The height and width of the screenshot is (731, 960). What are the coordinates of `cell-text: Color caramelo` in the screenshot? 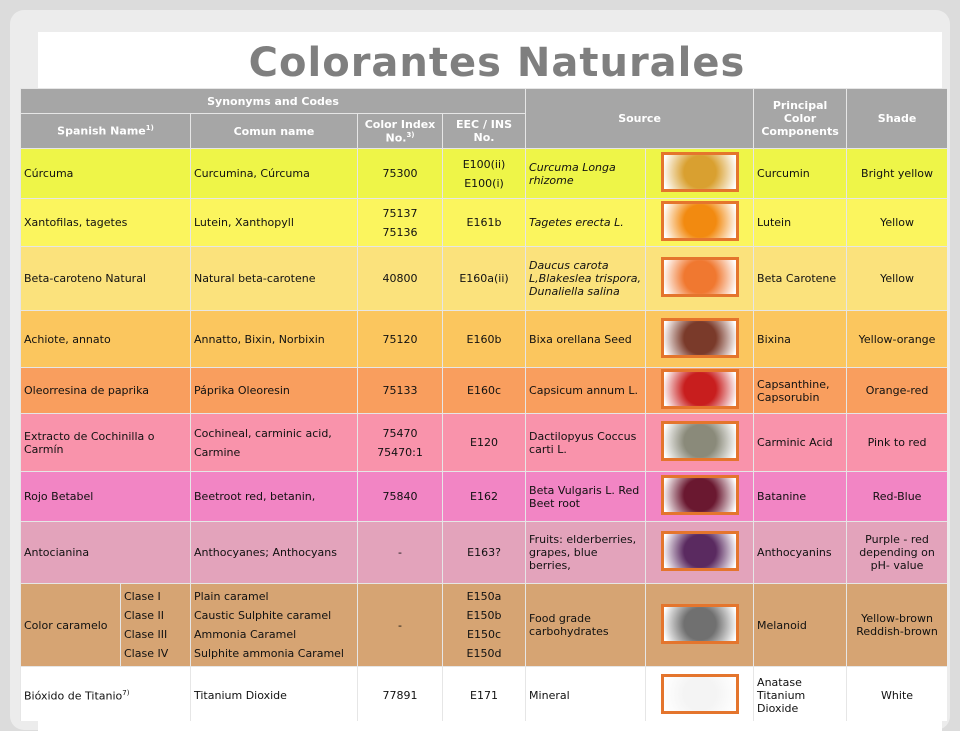 It's located at (66, 625).